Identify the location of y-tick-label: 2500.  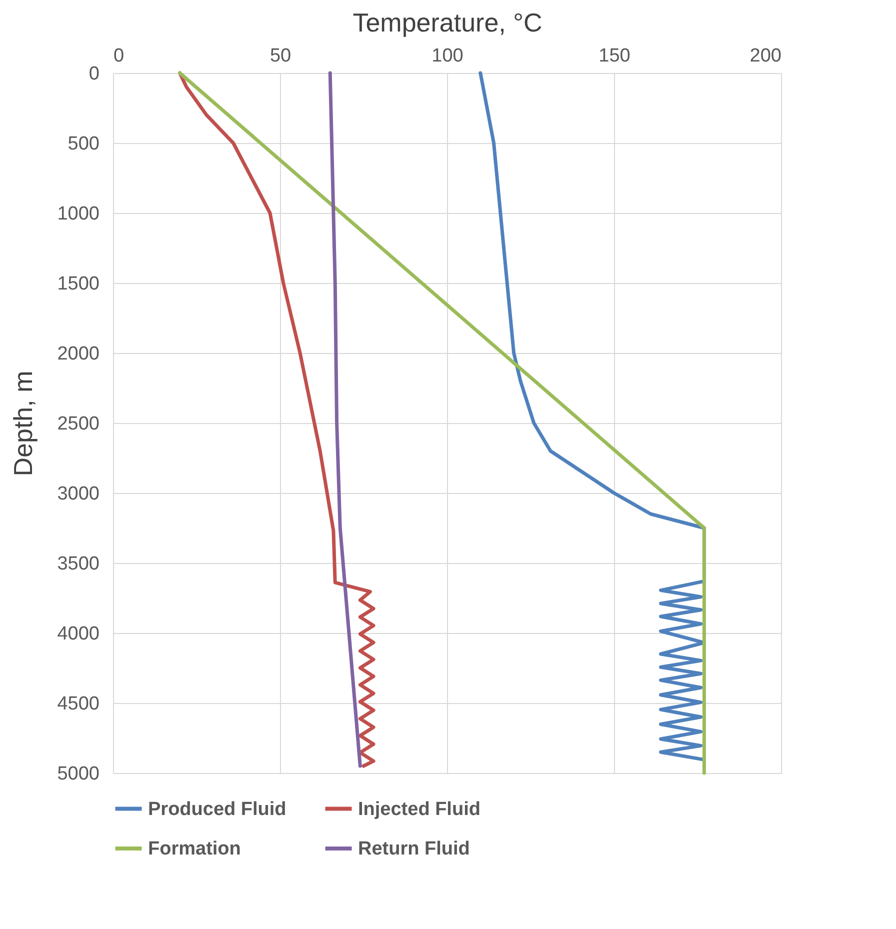
(78, 424).